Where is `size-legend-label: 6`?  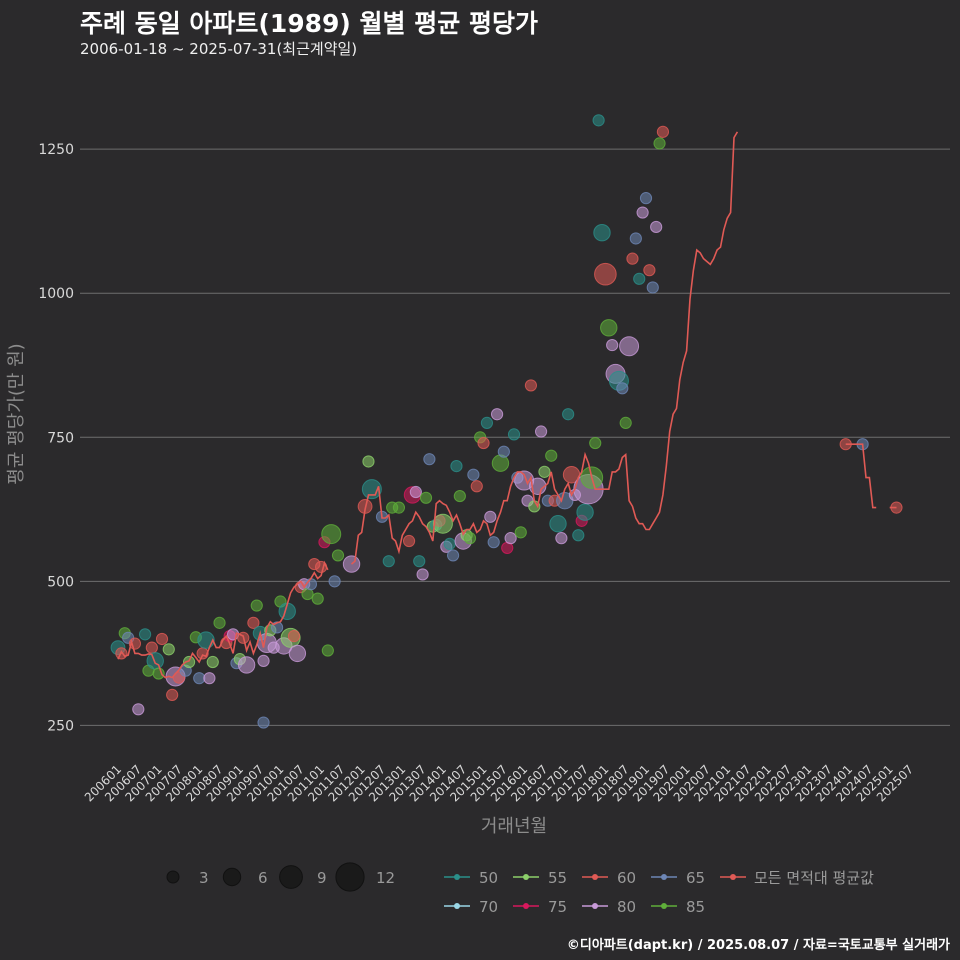 size-legend-label: 6 is located at coordinates (263, 878).